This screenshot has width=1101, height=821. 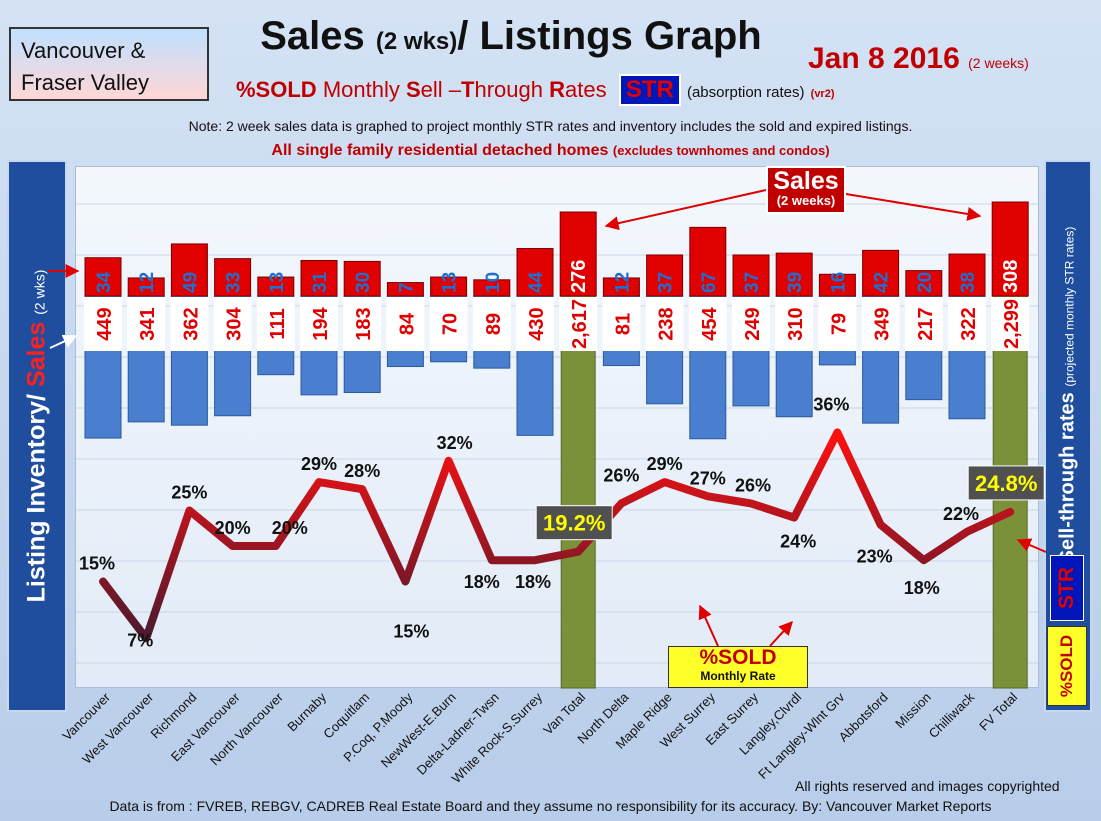 I want to click on title-rest: / Listings Graph, so click(x=609, y=36).